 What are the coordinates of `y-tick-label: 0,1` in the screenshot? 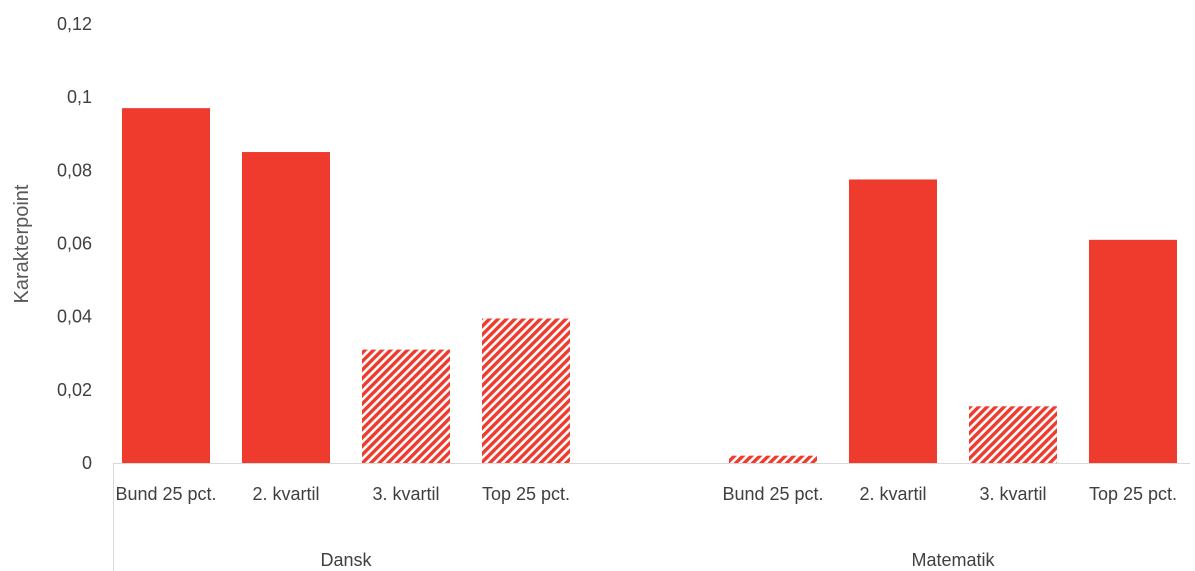 It's located at (79, 97).